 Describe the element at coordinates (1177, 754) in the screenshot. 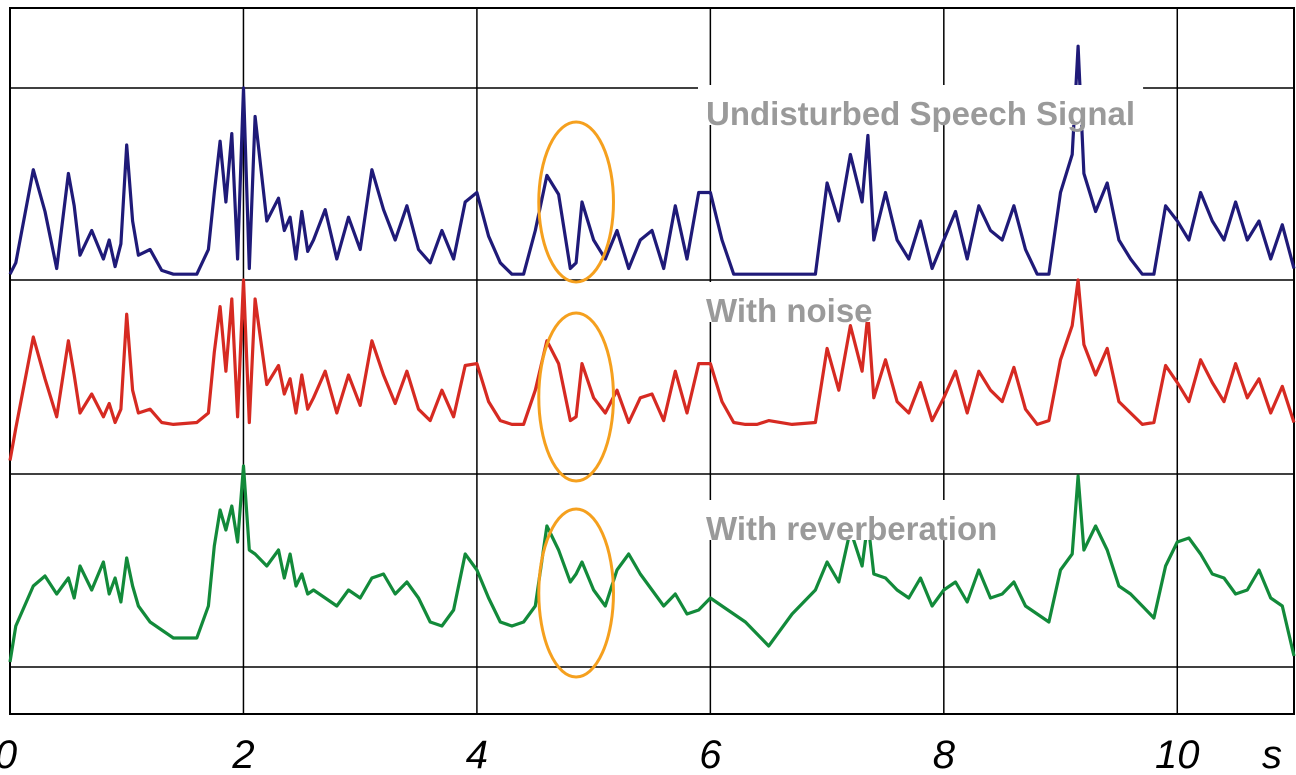

I see `x-tick-label: 10` at that location.